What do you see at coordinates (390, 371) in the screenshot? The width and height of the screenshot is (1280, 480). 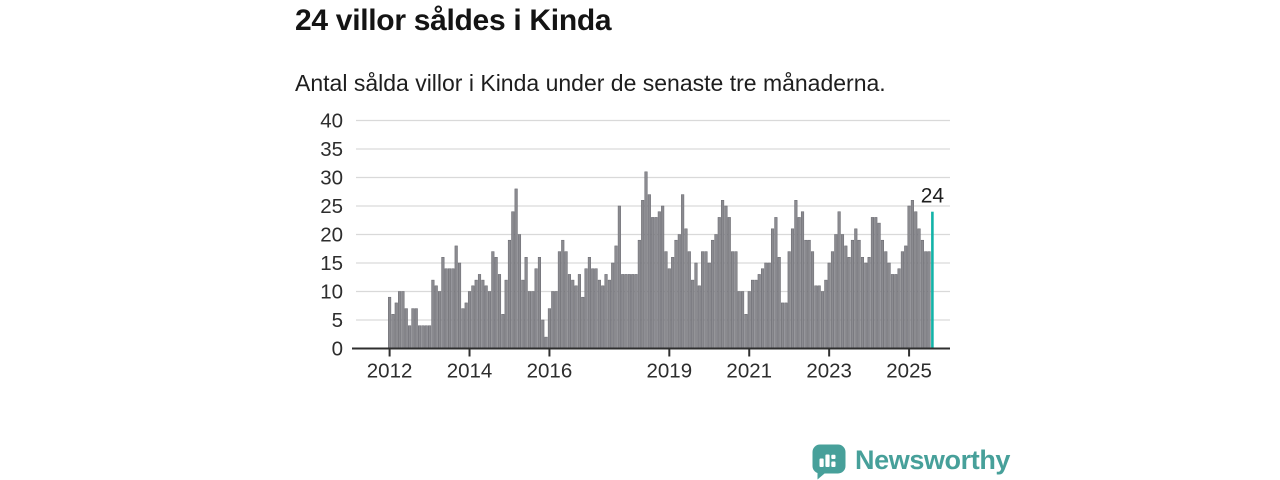 I see `x-axis-label: 2012` at bounding box center [390, 371].